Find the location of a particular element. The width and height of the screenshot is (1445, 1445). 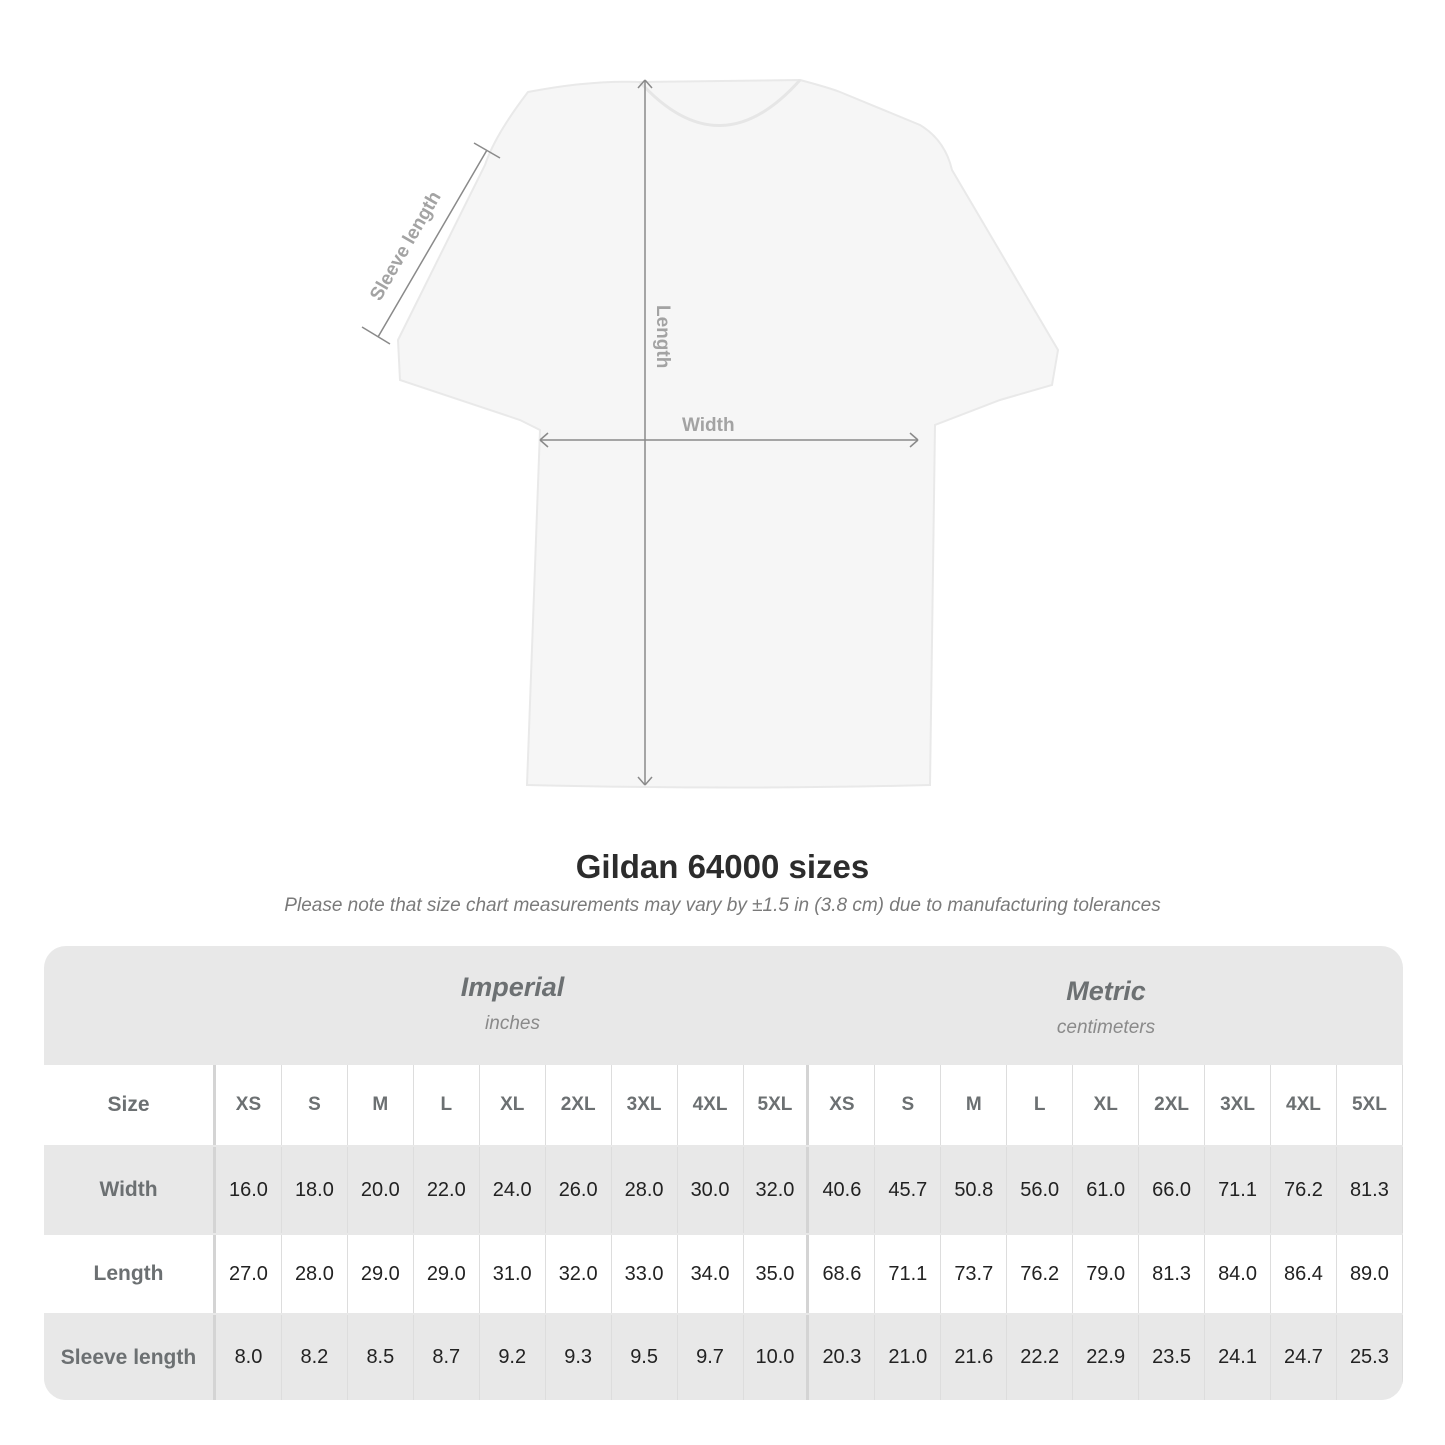

size-header-imperial: XS is located at coordinates (249, 1105).